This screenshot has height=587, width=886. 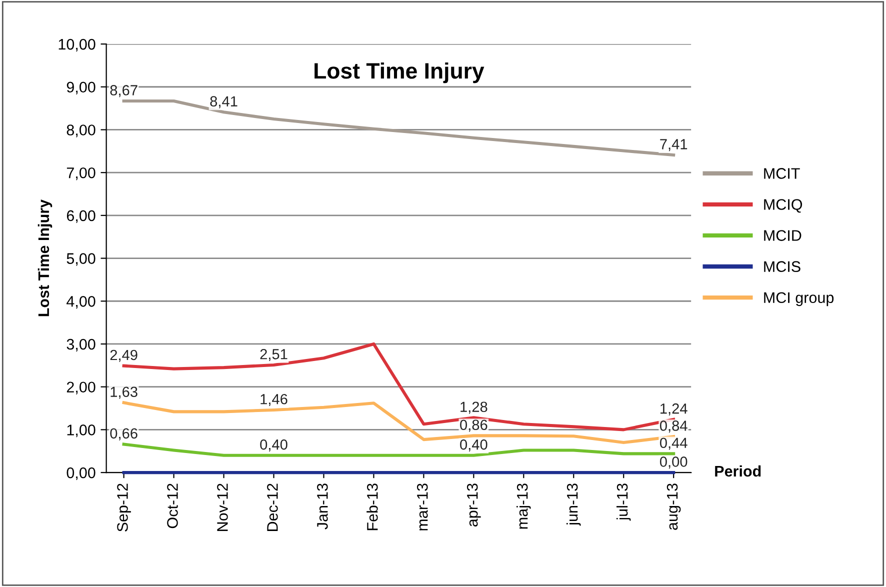 What do you see at coordinates (81, 388) in the screenshot?
I see `y-tick-label: 2,00` at bounding box center [81, 388].